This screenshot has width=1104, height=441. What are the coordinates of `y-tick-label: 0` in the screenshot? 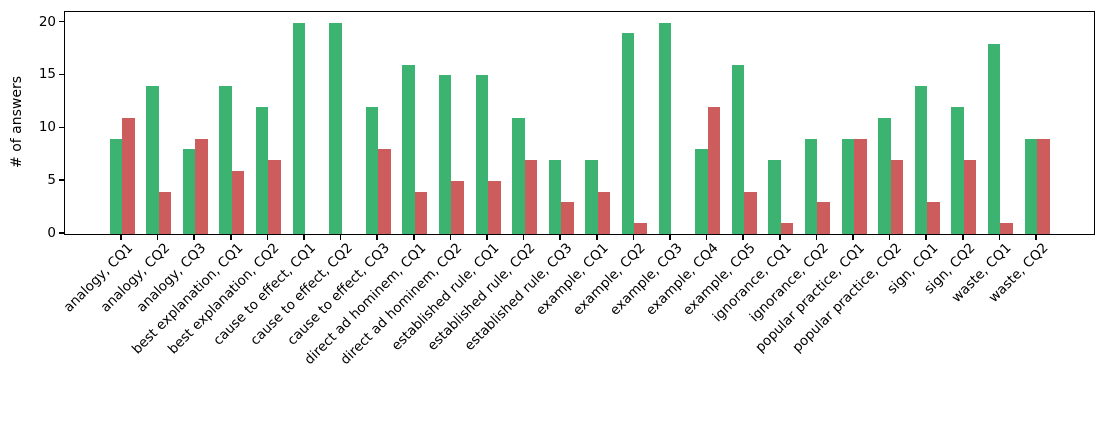 It's located at (51, 233).